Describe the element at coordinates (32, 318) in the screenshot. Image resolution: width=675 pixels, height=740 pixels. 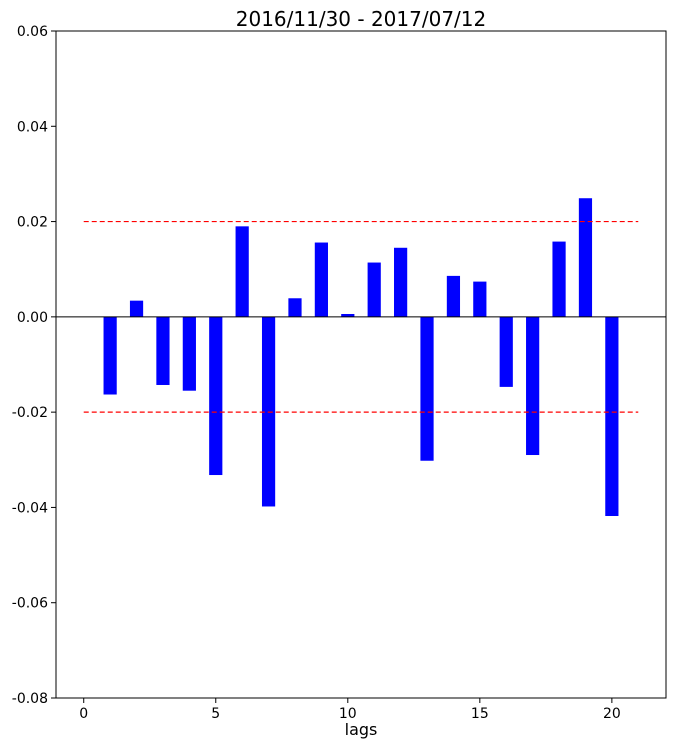
I see `y-tick-label: 0.00` at that location.